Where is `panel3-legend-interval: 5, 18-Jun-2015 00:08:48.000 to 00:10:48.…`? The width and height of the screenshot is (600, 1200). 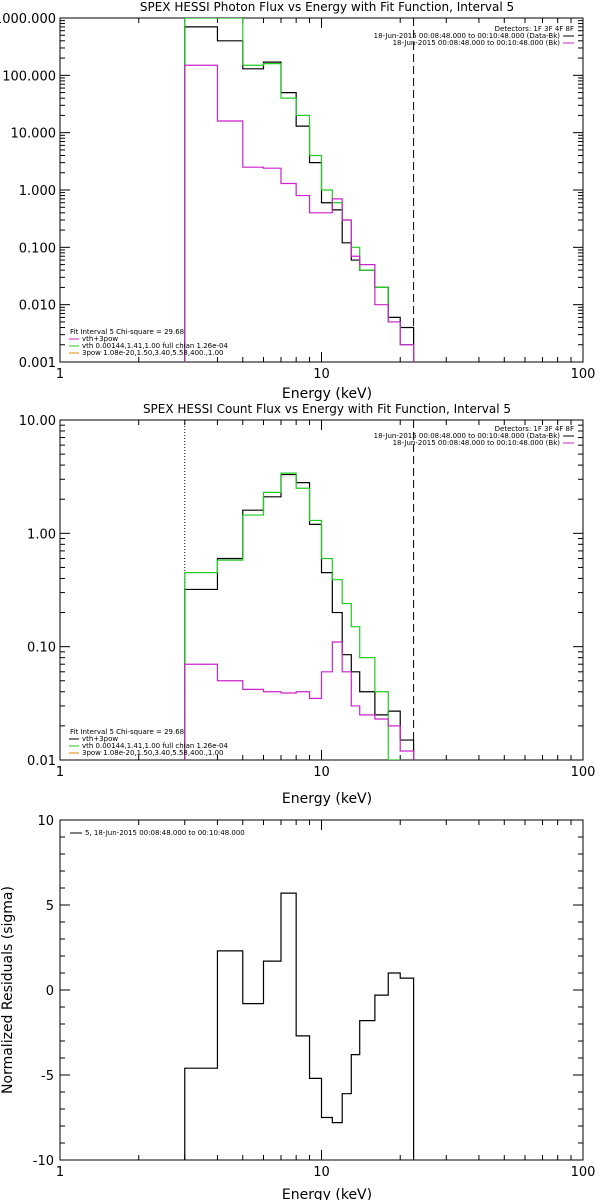
panel3-legend-interval: 5, 18-Jun-2015 00:08:48.000 to 00:10:48.… is located at coordinates (165, 833).